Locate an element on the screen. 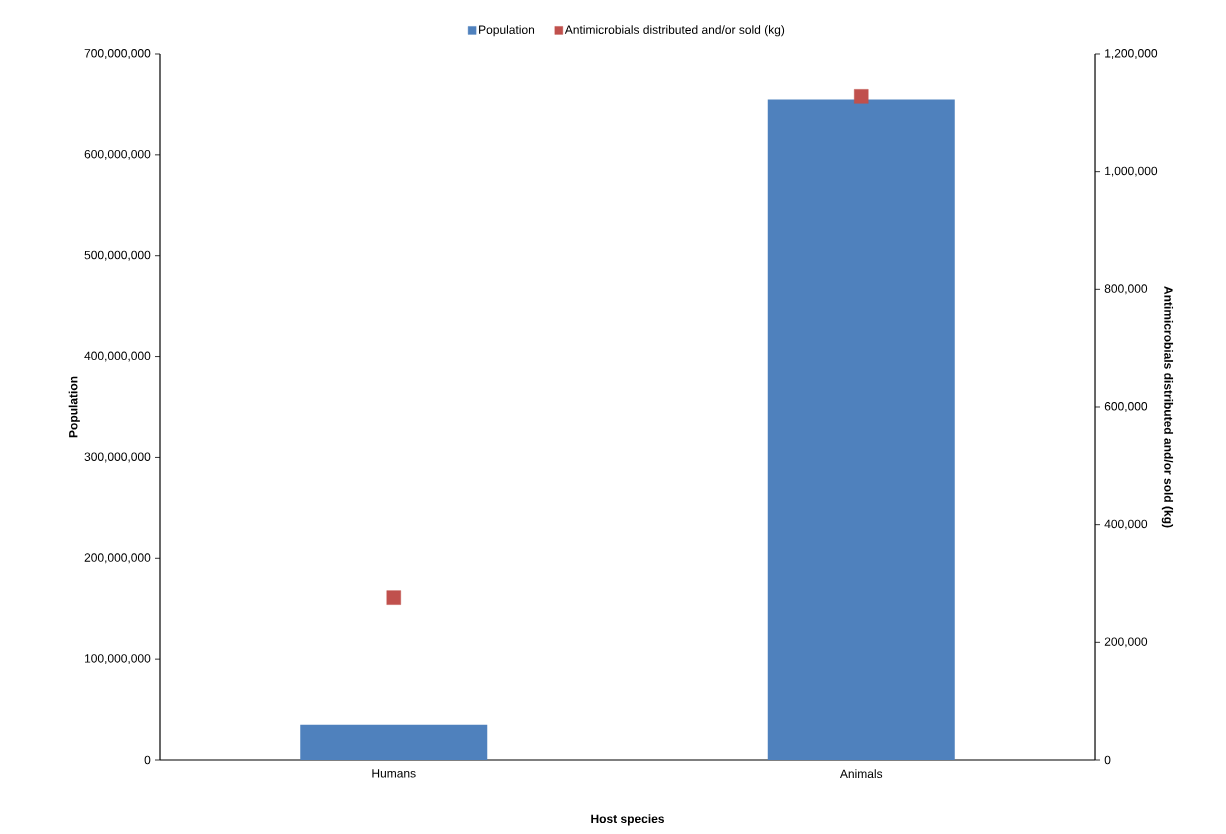  x-tick-label: Animals is located at coordinates (861, 774).